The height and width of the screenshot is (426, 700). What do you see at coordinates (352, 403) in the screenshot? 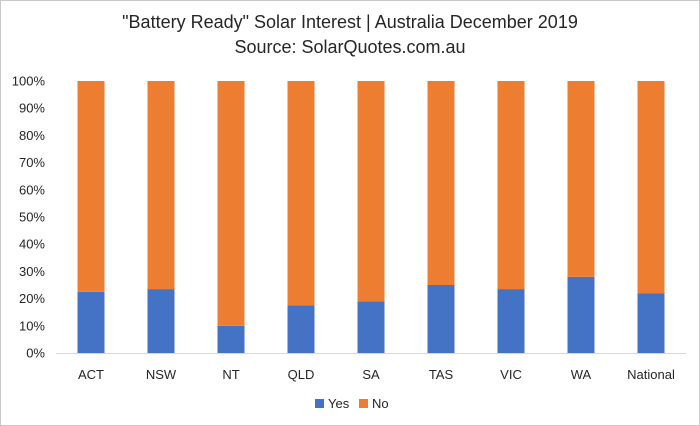
I see `legend: Yes No` at bounding box center [352, 403].